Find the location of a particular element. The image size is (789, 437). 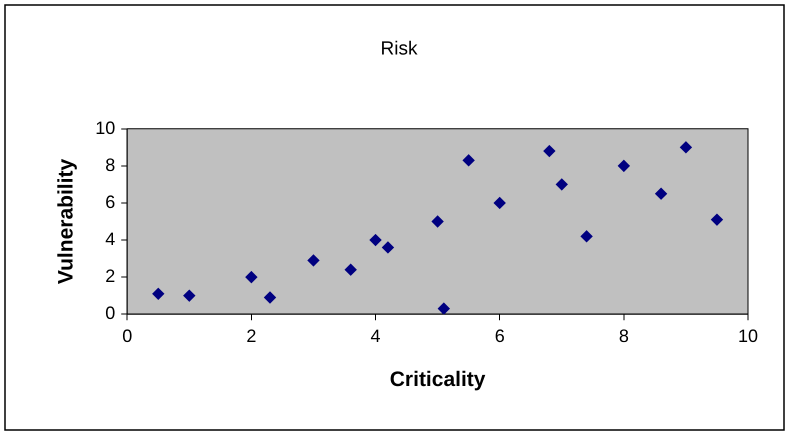

x-tick-label: 10 is located at coordinates (748, 336).